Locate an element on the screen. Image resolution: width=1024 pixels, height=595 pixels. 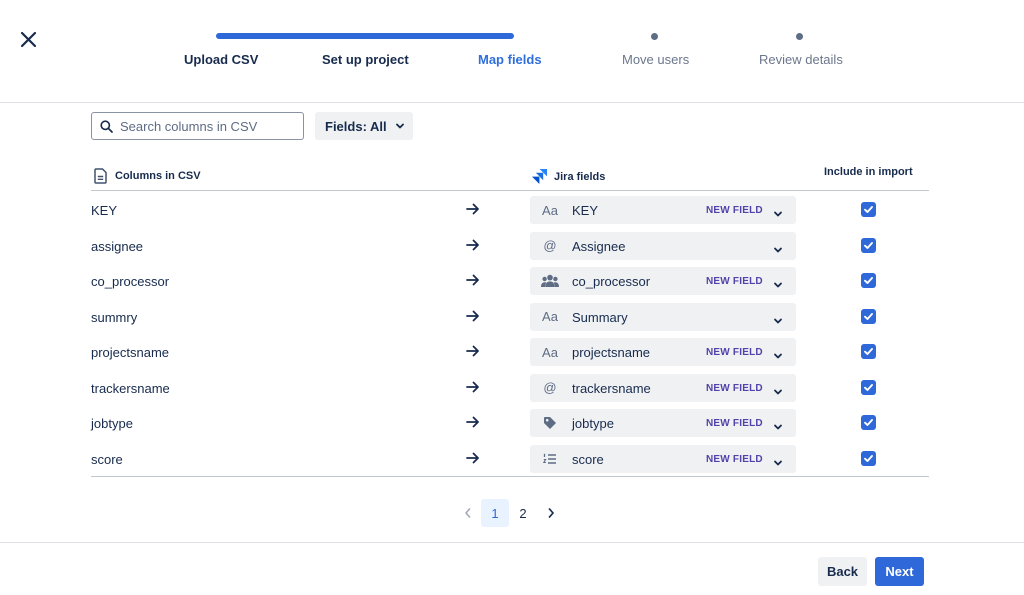
table-row: summry Aa Summary is located at coordinates (510, 317).